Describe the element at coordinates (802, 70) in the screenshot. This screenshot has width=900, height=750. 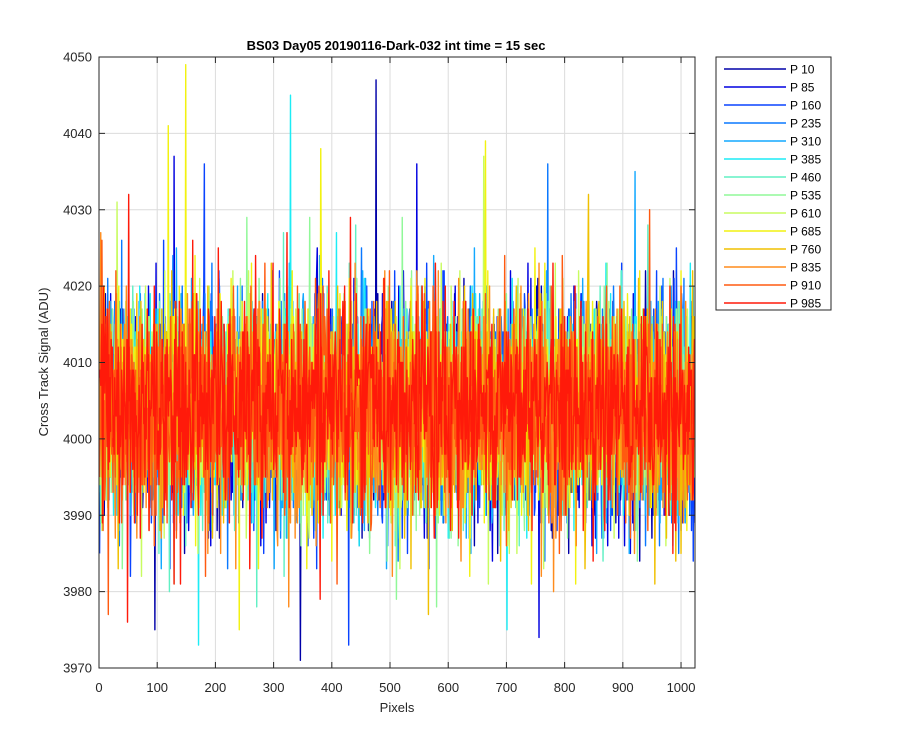
I see `legend-label: P 10` at that location.